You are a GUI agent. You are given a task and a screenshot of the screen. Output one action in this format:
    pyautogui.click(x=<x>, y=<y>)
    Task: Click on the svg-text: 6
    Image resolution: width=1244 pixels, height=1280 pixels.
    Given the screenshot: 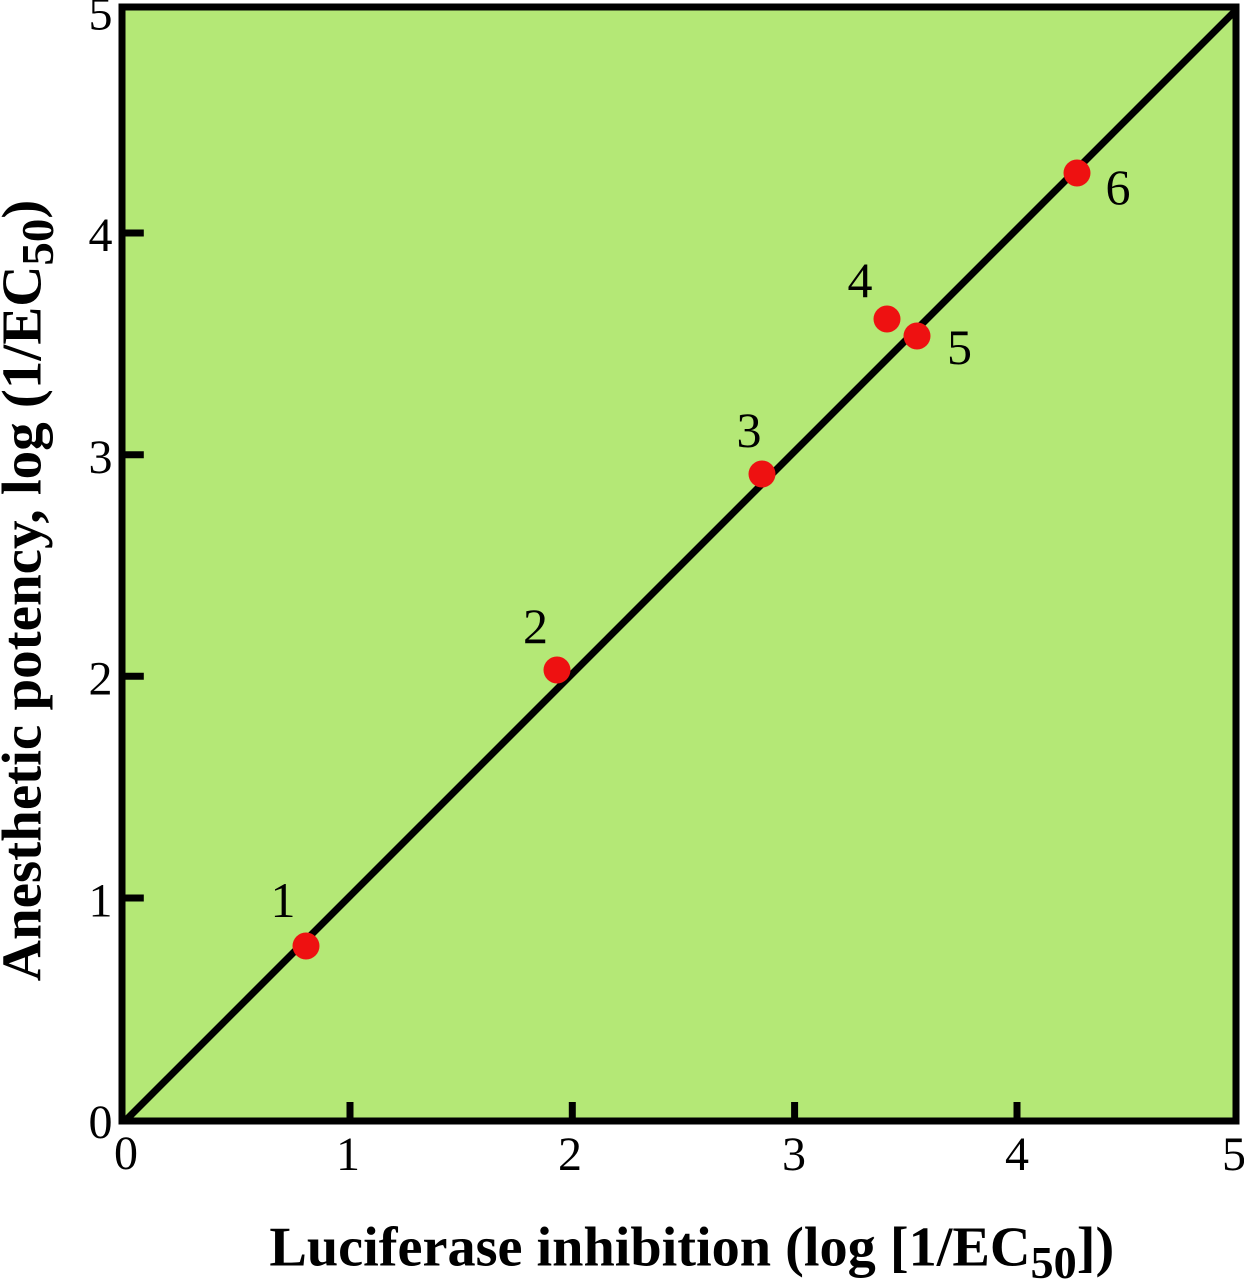 What is the action you would take?
    pyautogui.click(x=1118, y=187)
    